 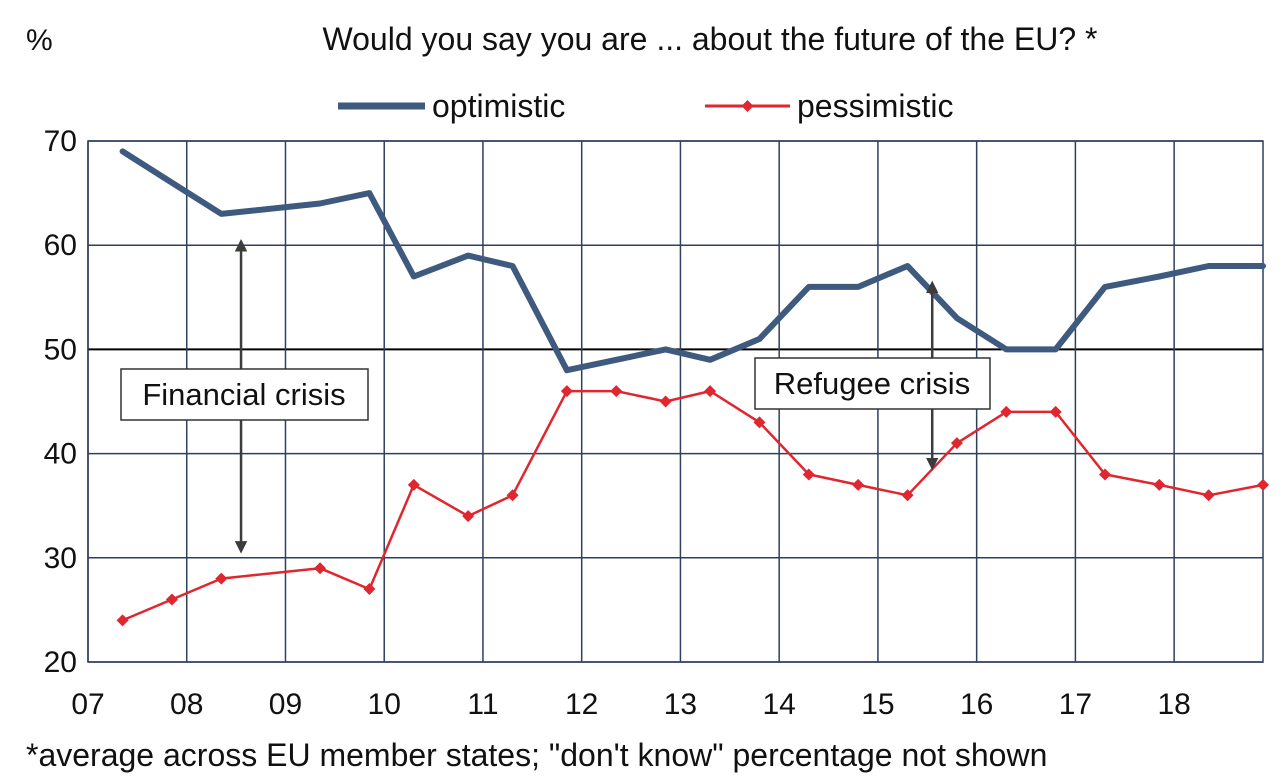 What do you see at coordinates (482, 704) in the screenshot?
I see `x-tick-11: 11` at bounding box center [482, 704].